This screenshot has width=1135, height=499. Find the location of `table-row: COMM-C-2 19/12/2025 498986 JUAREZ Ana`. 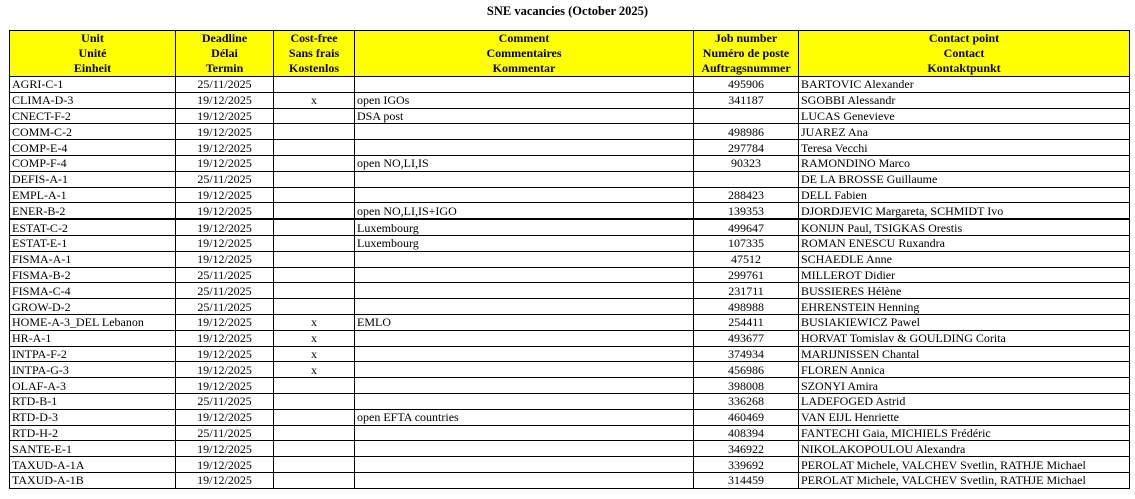

table-row: COMM-C-2 19/12/2025 498986 JUAREZ Ana is located at coordinates (569, 132).